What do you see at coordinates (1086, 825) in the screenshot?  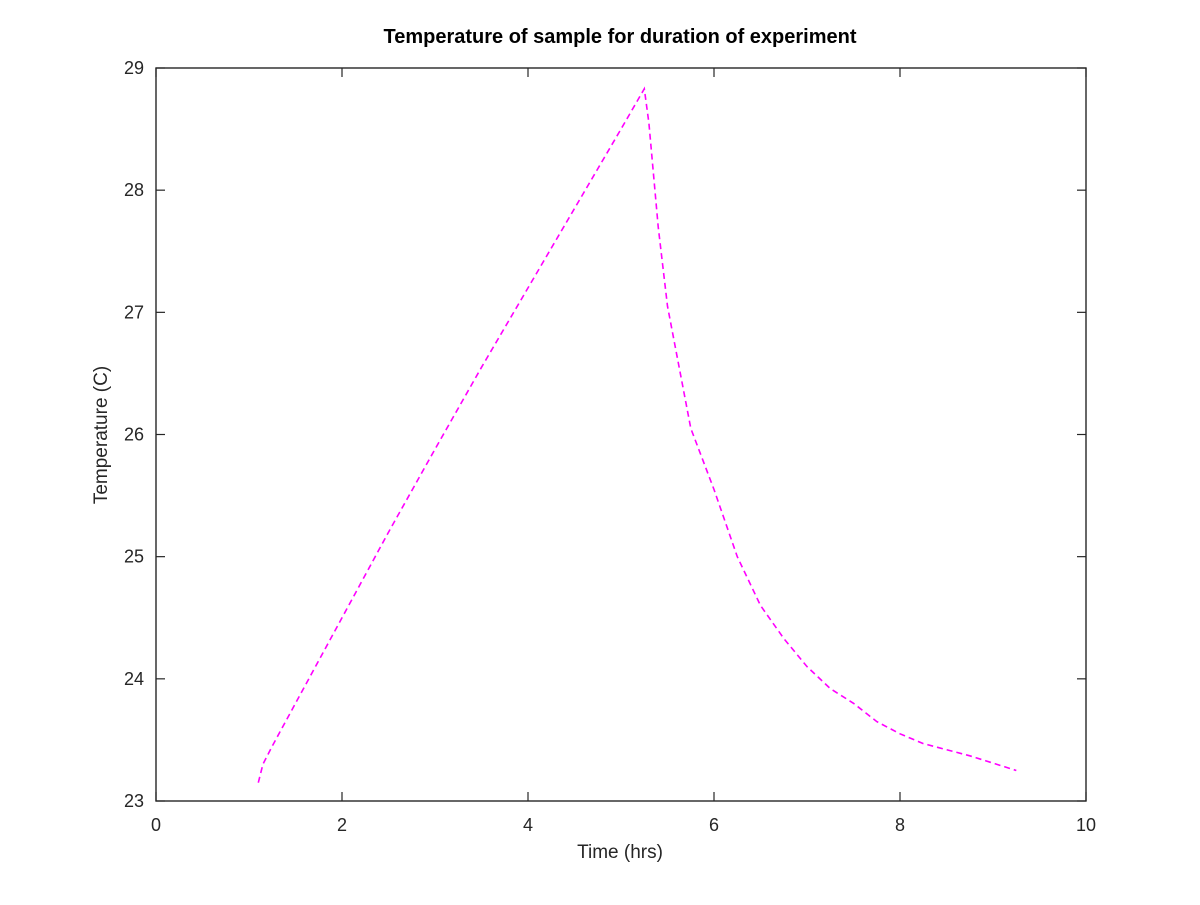 I see `x-tick-label: 10` at bounding box center [1086, 825].